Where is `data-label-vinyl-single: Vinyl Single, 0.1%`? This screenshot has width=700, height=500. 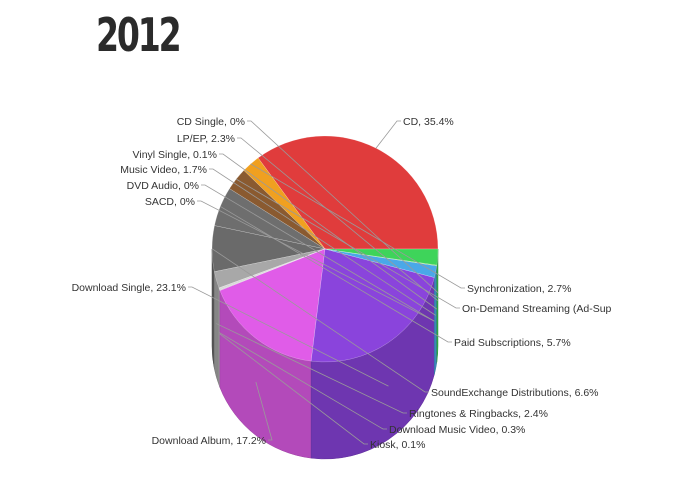 data-label-vinyl-single: Vinyl Single, 0.1% is located at coordinates (175, 155).